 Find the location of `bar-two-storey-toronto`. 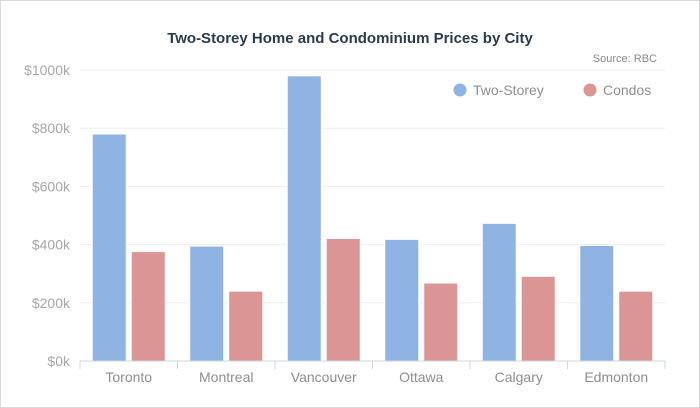

bar-two-storey-toronto is located at coordinates (109, 247).